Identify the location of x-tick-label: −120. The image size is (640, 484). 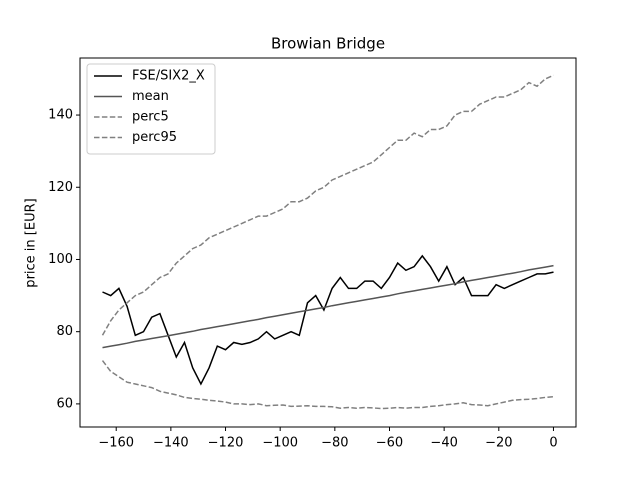
(226, 443).